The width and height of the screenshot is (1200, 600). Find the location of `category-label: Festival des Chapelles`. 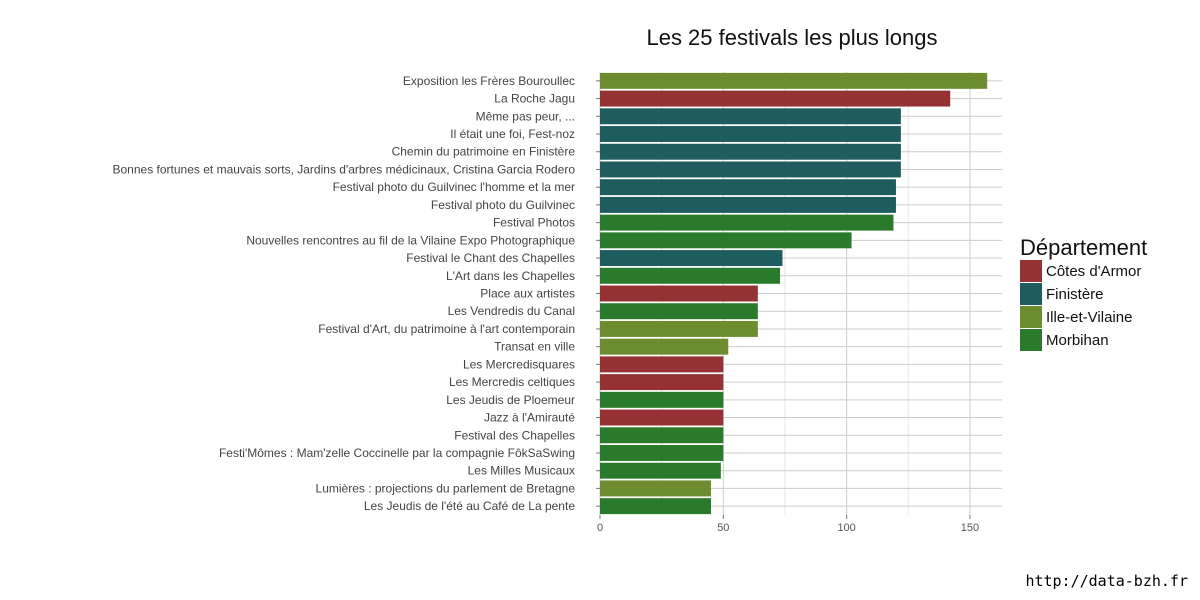

category-label: Festival des Chapelles is located at coordinates (514, 435).